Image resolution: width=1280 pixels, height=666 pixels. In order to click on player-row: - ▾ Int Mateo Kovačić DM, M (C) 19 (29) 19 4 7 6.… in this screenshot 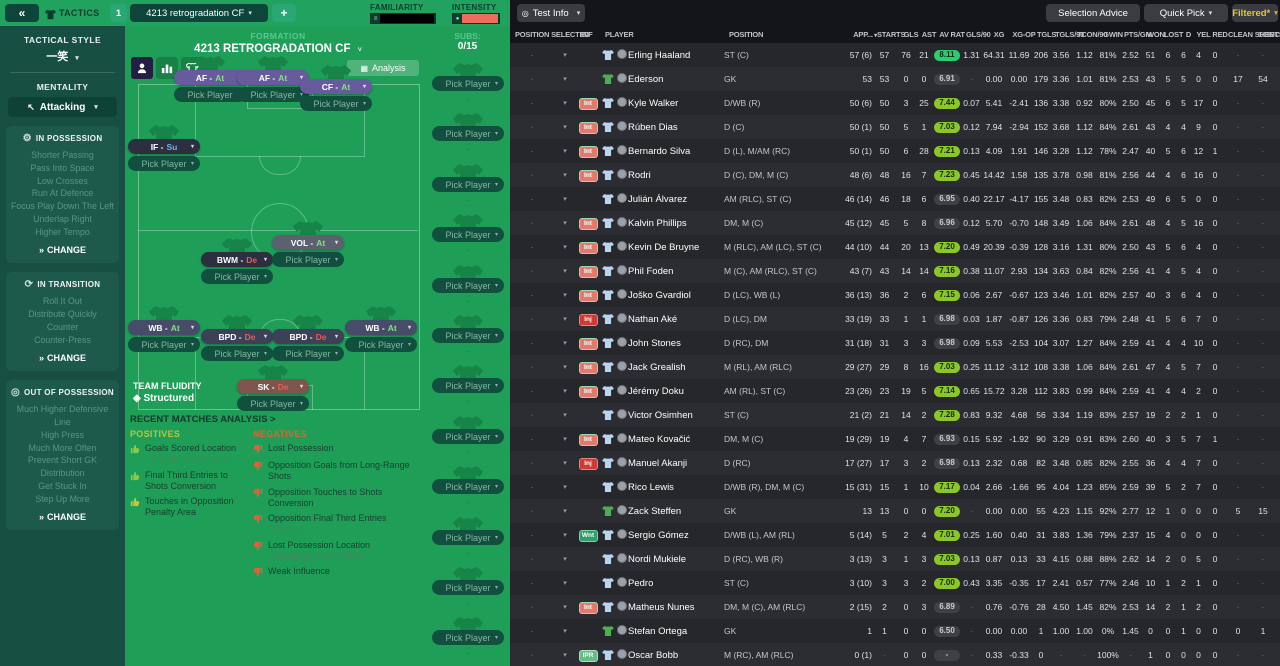, I will do `click(895, 439)`.